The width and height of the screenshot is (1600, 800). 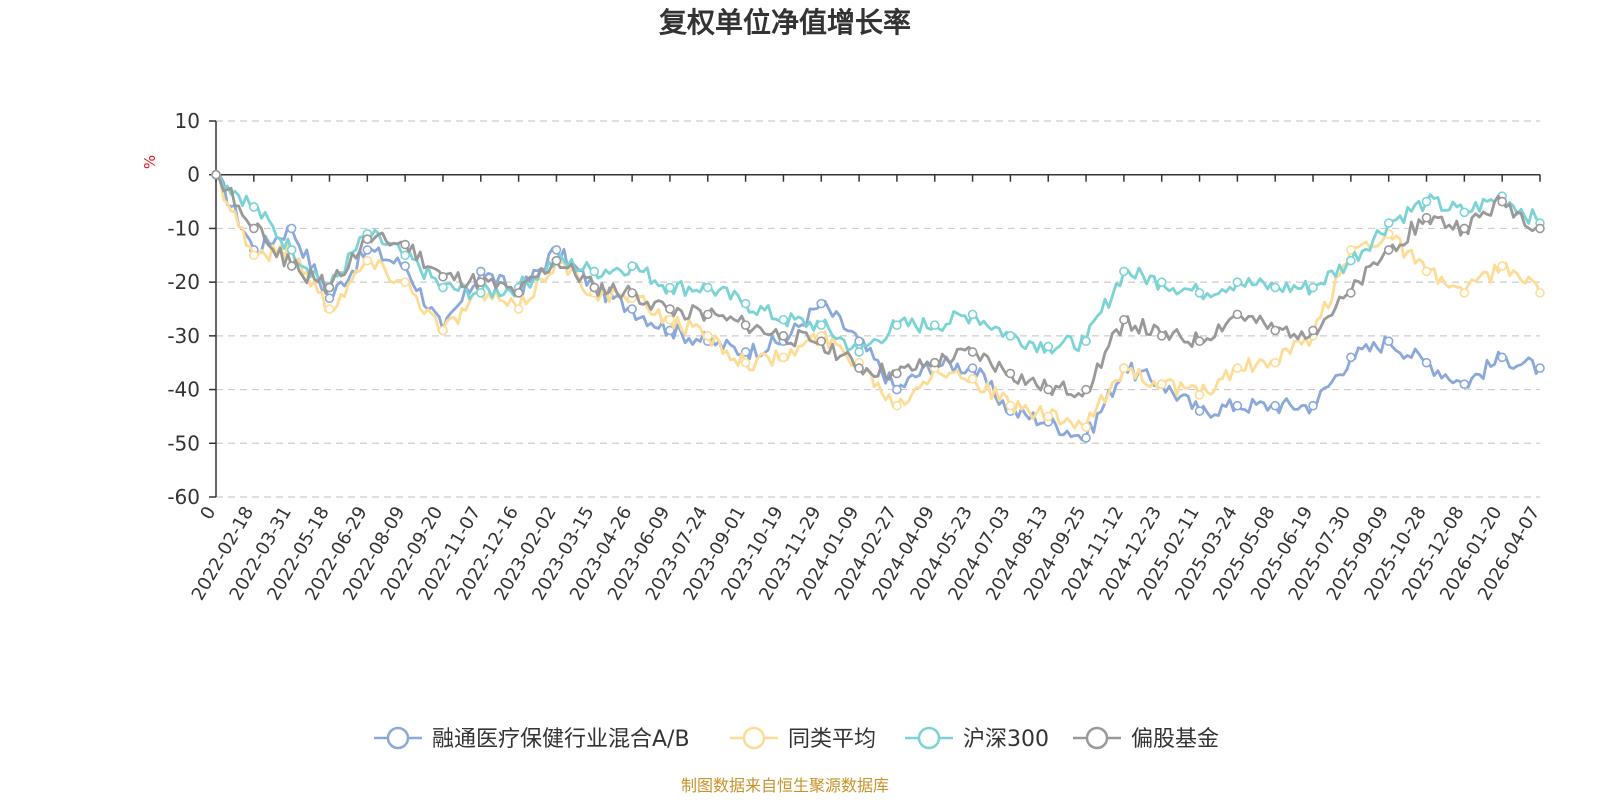 What do you see at coordinates (183, 390) in the screenshot?
I see `y-tick-label: -40` at bounding box center [183, 390].